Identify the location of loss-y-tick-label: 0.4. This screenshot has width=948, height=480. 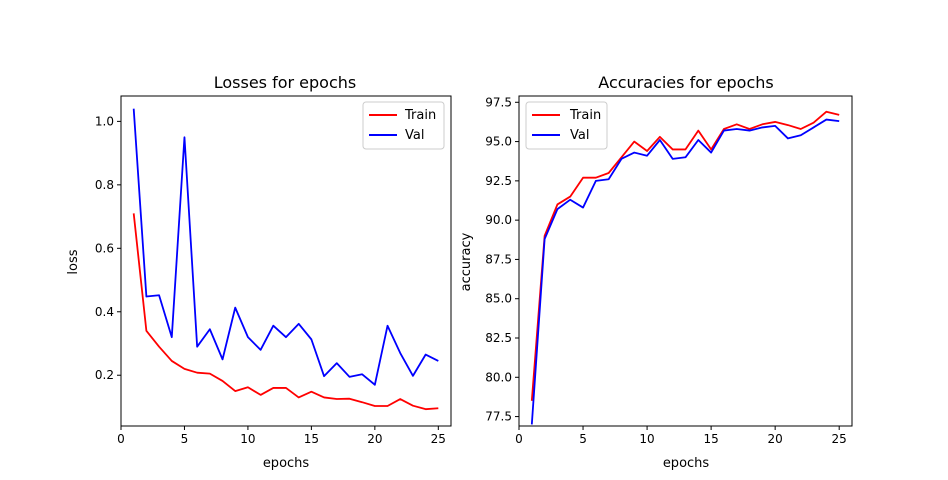
(104, 312).